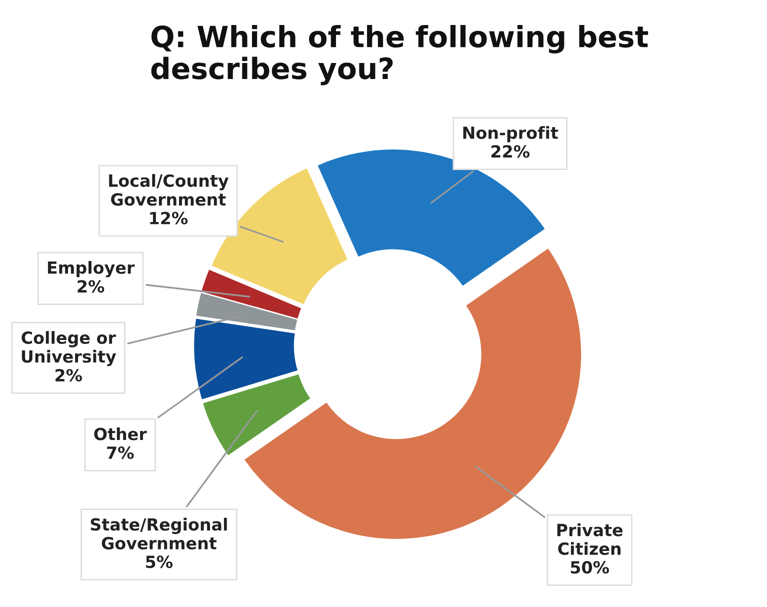 The height and width of the screenshot is (607, 767). What do you see at coordinates (159, 562) in the screenshot?
I see `data-label: 5%` at bounding box center [159, 562].